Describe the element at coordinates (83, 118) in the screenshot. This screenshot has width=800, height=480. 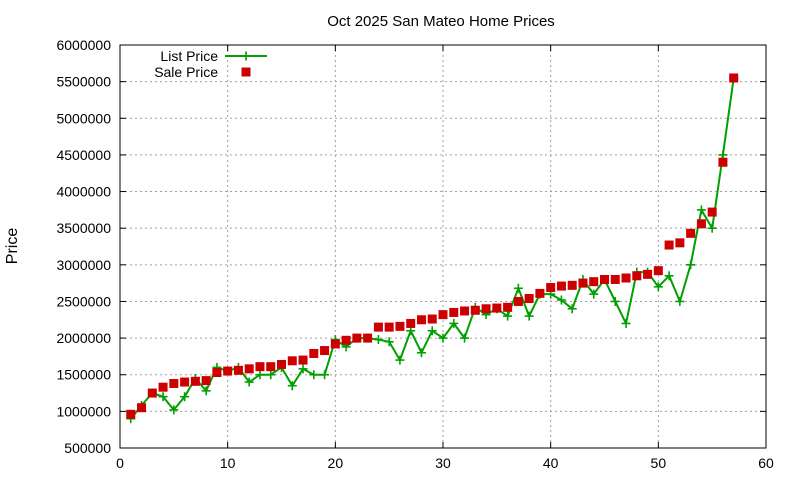
I see `y-tick-label-9: 5000000` at that location.